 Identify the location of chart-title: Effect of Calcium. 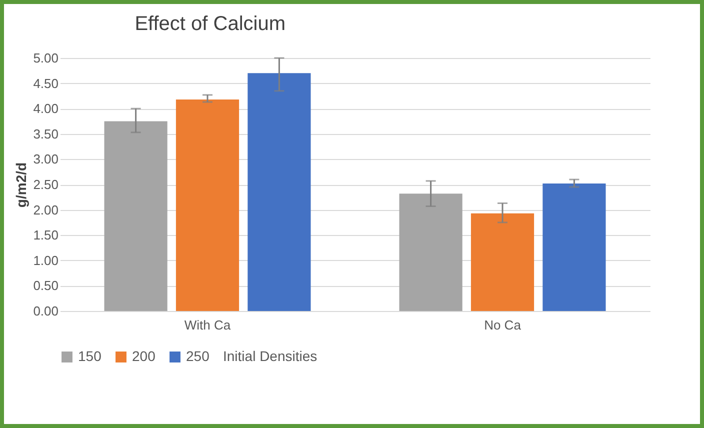
(210, 24).